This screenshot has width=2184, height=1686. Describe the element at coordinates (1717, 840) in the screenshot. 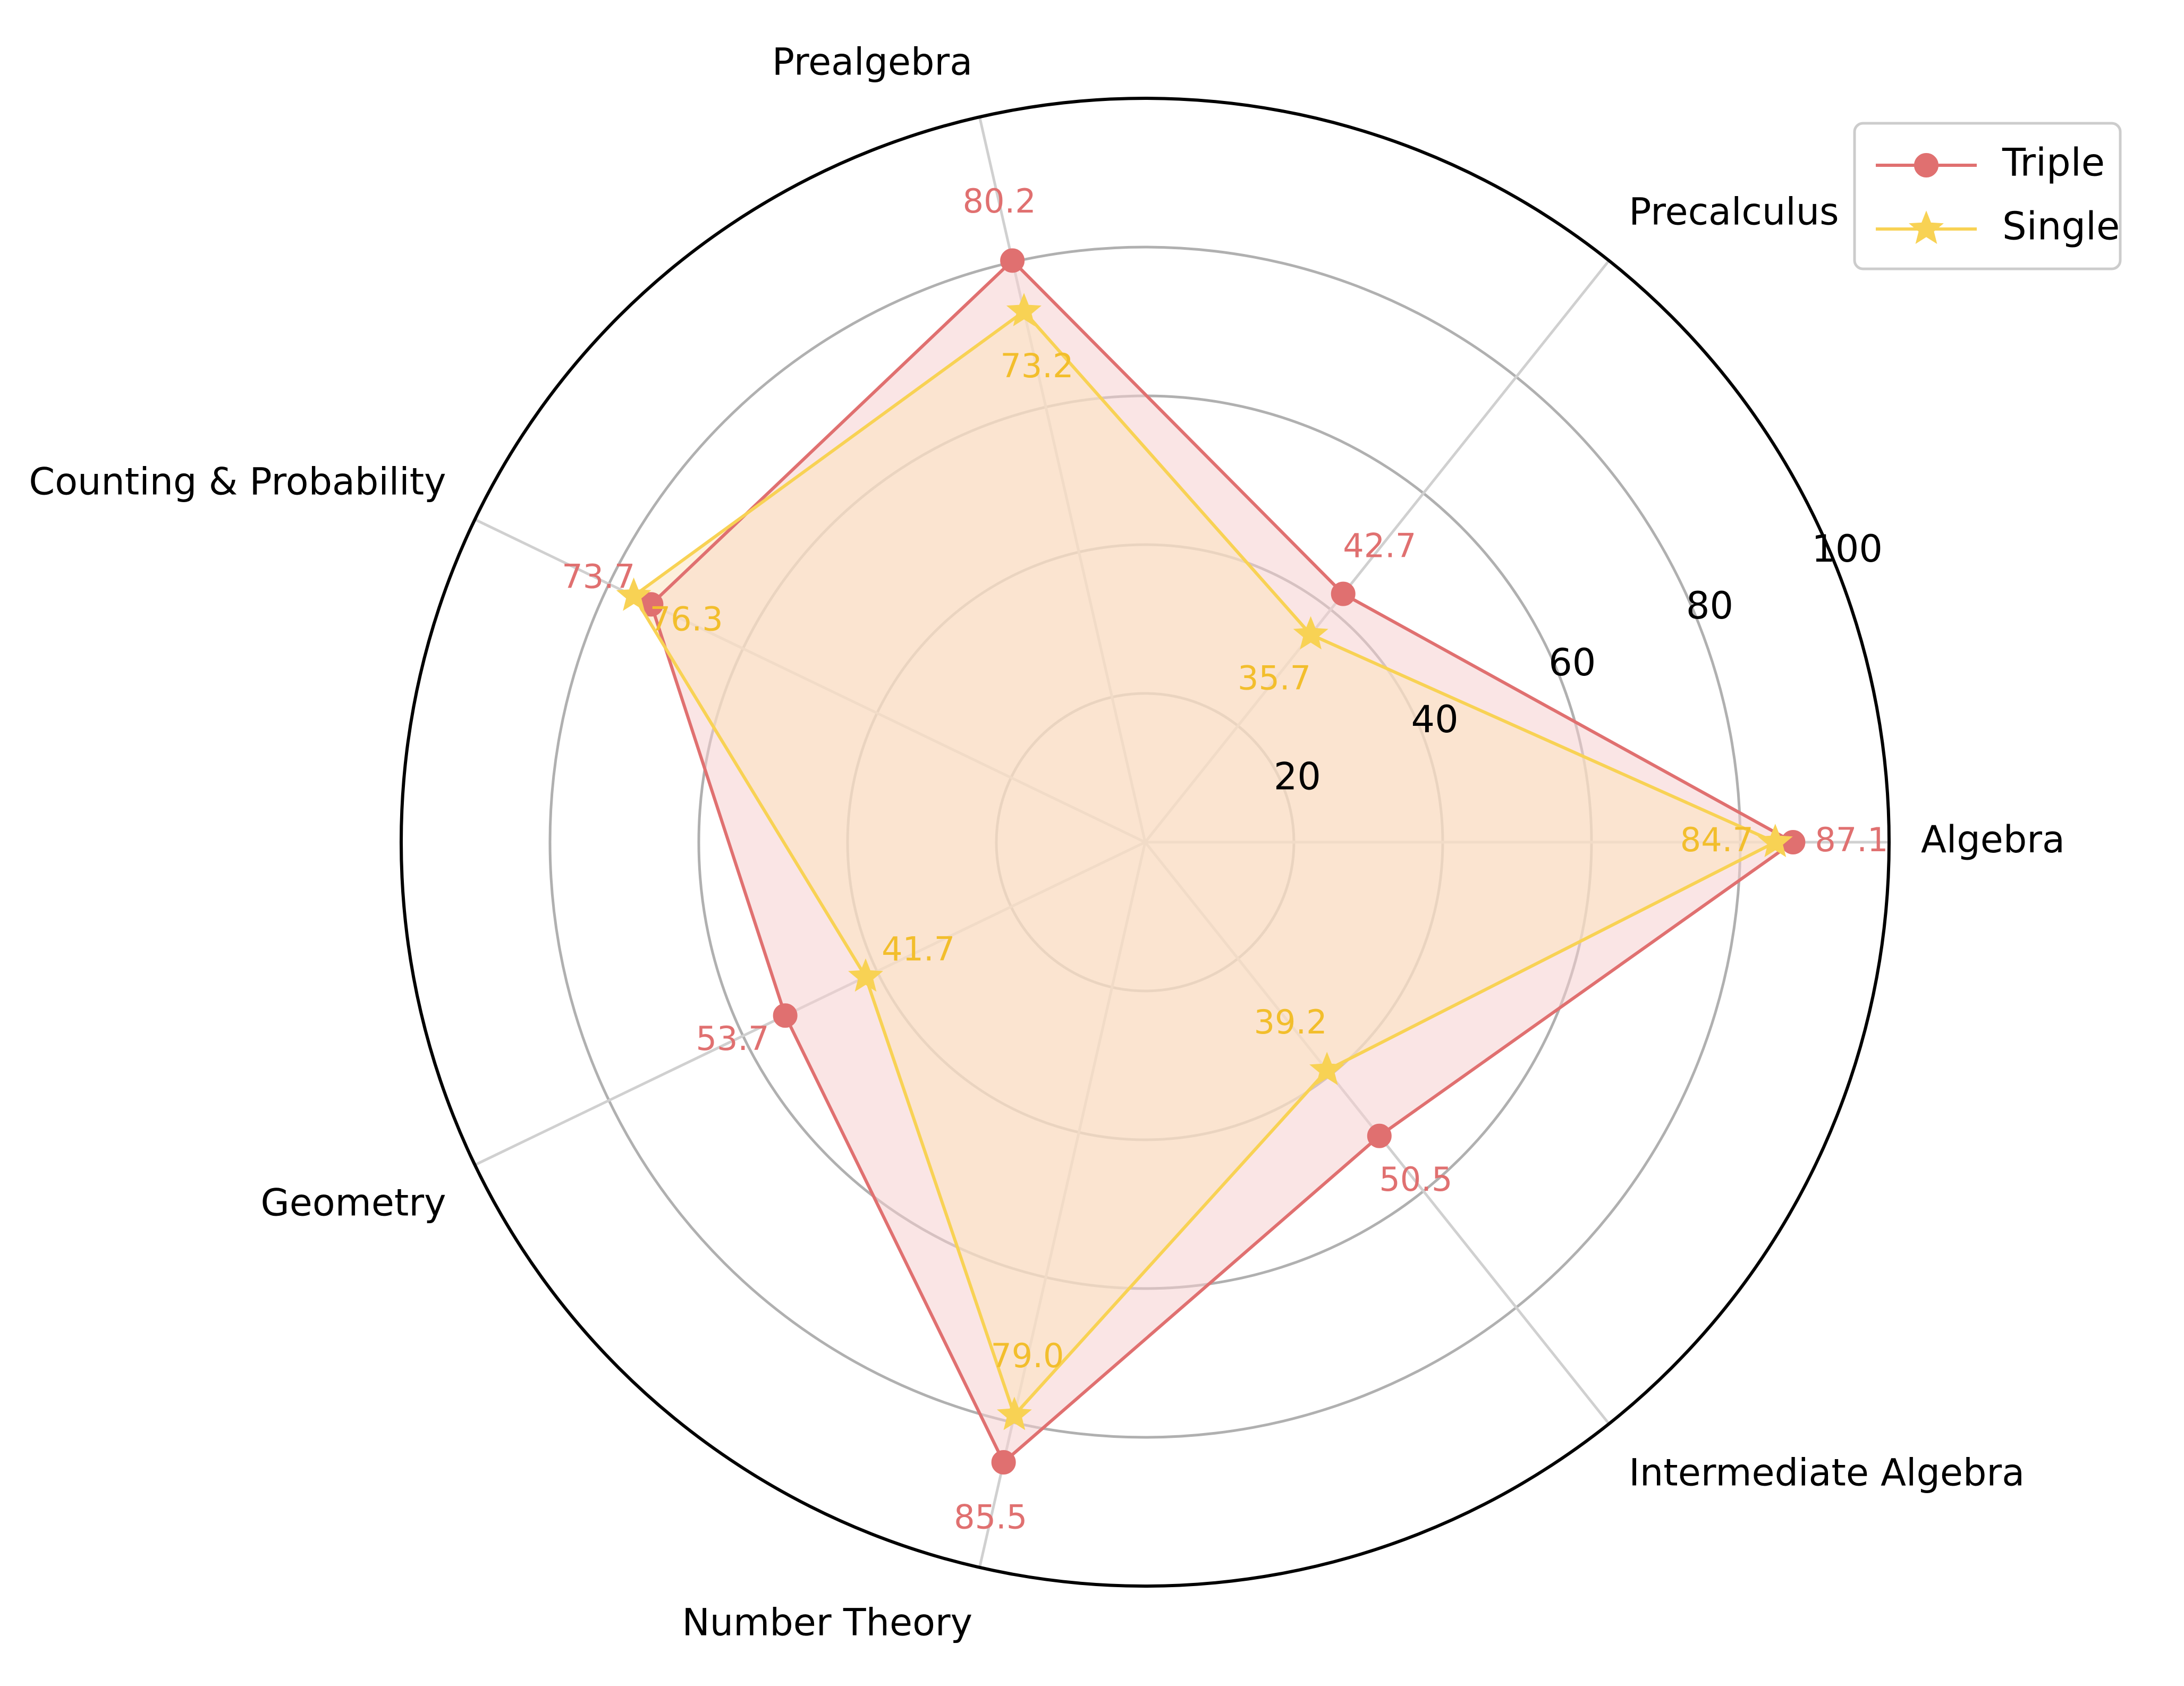

I see `value-label-single-algebra: 84.7` at that location.